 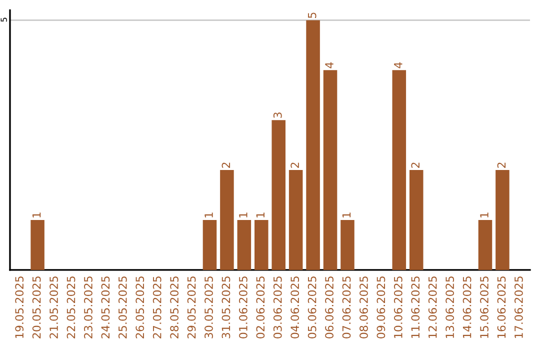 What do you see at coordinates (364, 307) in the screenshot?
I see `x-tick-label: 08.06.2025` at bounding box center [364, 307].